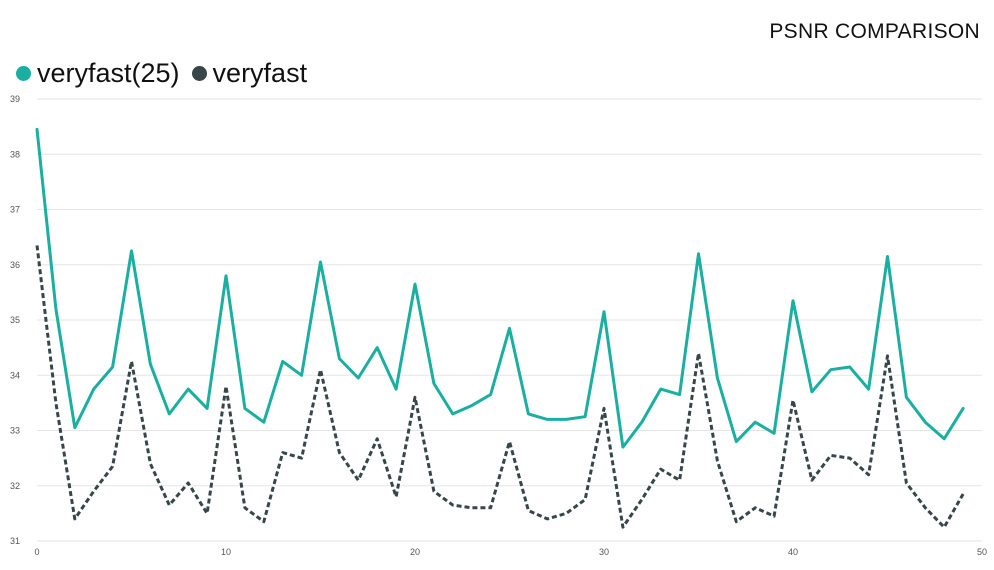  What do you see at coordinates (15, 375) in the screenshot?
I see `y-tick-label: 34` at bounding box center [15, 375].